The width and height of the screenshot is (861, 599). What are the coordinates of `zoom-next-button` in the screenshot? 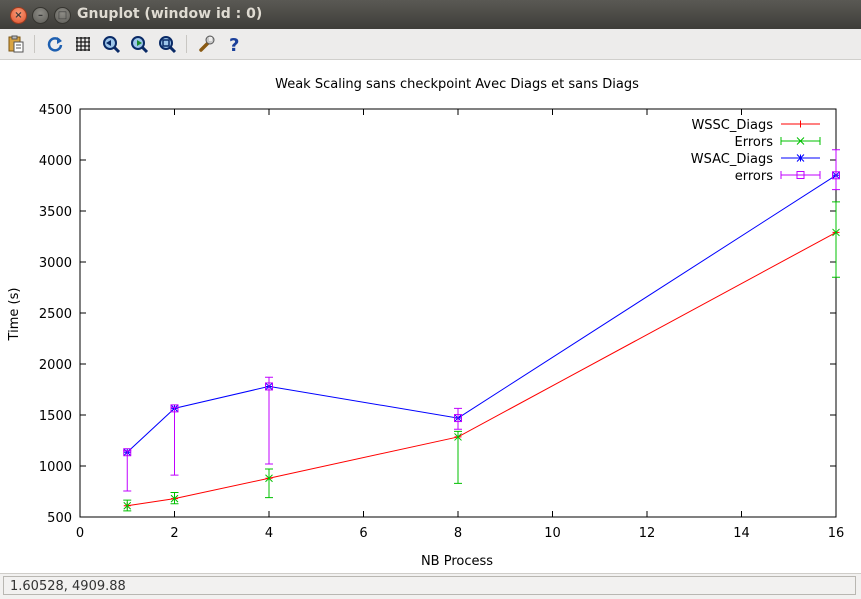 It's located at (139, 44).